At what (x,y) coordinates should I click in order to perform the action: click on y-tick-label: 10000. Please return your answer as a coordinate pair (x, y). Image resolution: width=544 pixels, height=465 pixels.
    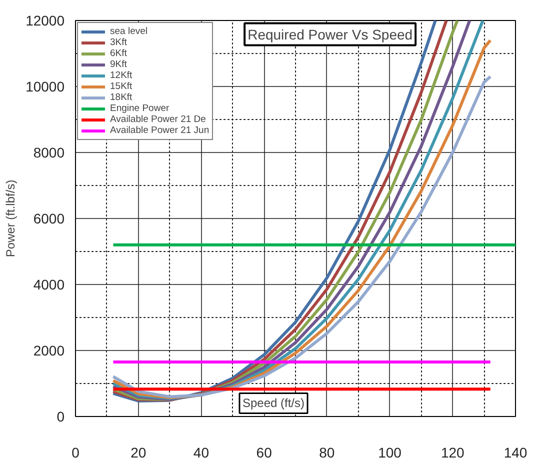
    Looking at the image, I should click on (45, 86).